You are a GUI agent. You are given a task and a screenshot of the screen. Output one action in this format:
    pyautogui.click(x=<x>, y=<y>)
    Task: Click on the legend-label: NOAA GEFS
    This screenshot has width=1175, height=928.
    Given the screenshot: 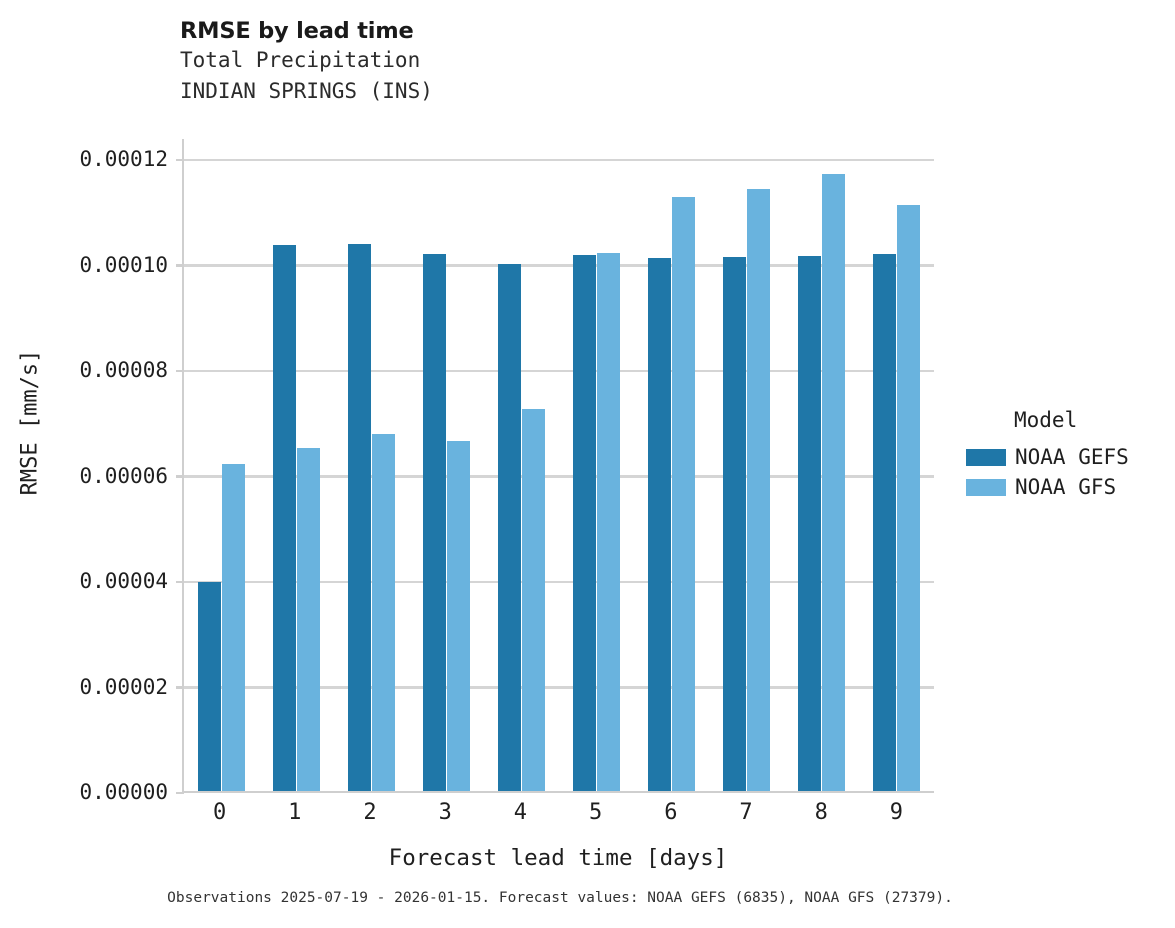 What is the action you would take?
    pyautogui.click(x=1072, y=457)
    